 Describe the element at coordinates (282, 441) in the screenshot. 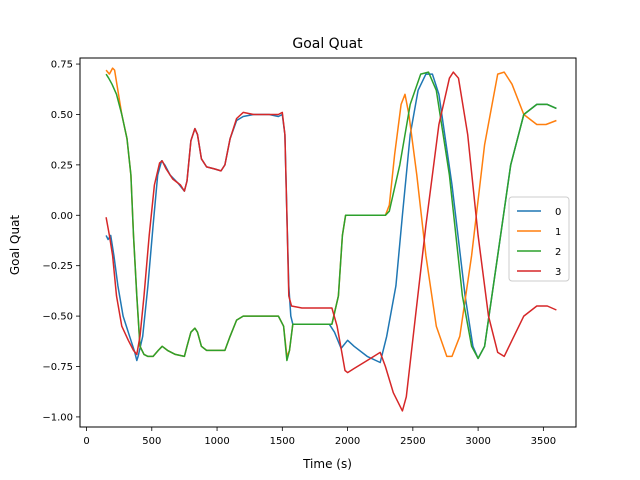

I see `x-tick-label: 1500` at that location.